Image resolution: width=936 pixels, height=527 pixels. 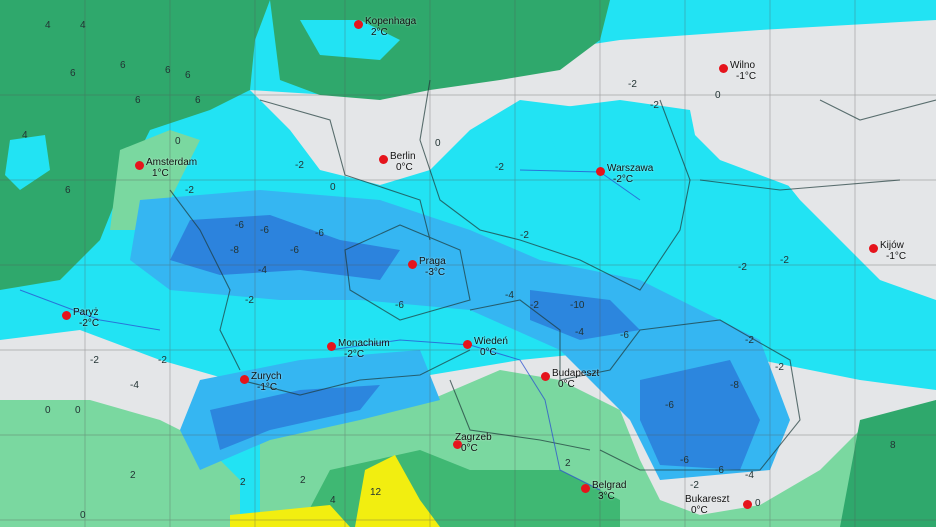 I want to click on coastal-zone, so click(x=155, y=180).